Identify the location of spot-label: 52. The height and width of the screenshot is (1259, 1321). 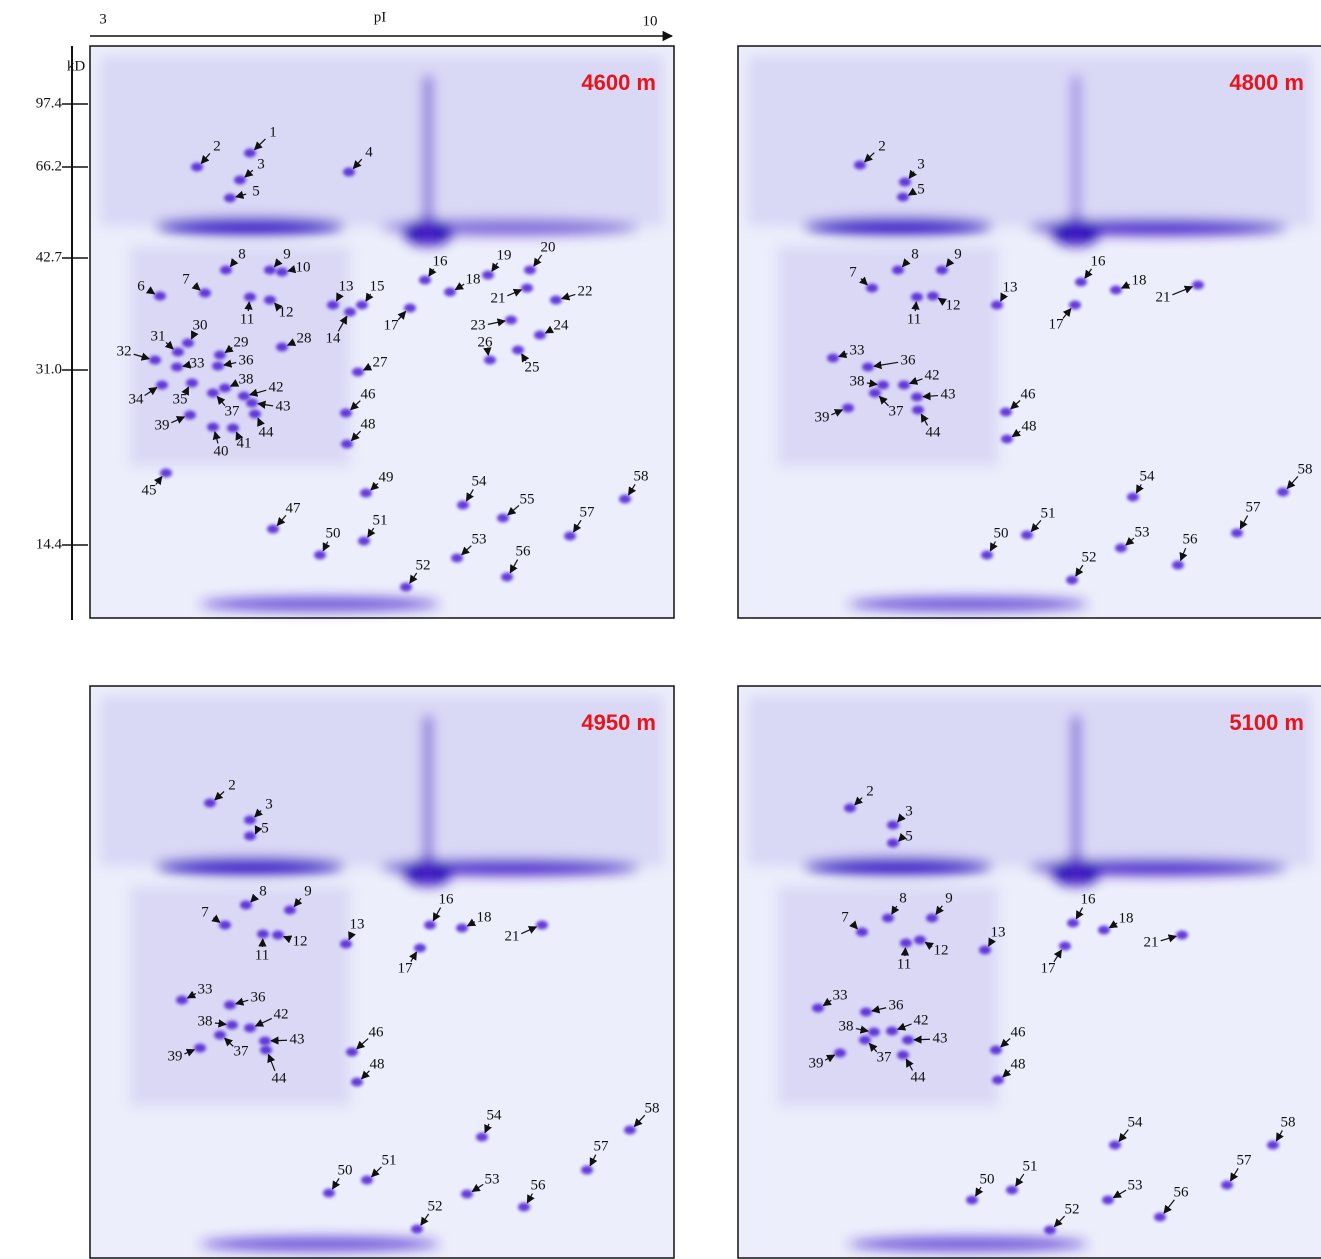
(1072, 1209).